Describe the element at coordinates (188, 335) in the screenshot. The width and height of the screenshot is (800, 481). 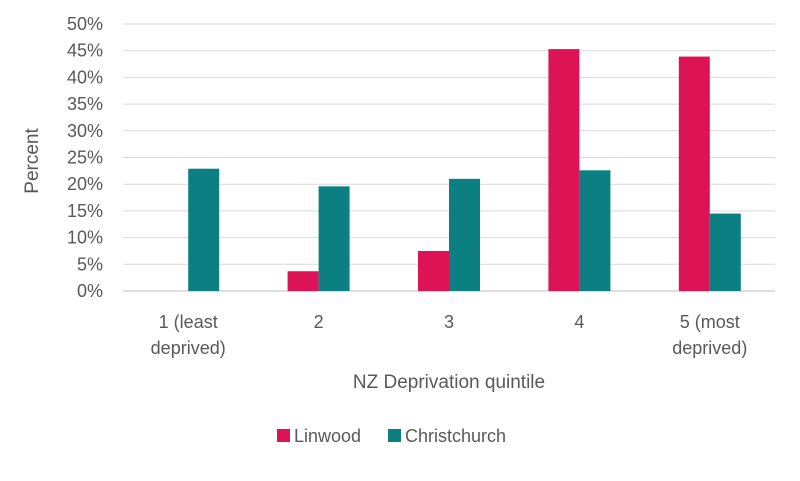
I see `x-tick-label: 1 (least deprived)` at that location.